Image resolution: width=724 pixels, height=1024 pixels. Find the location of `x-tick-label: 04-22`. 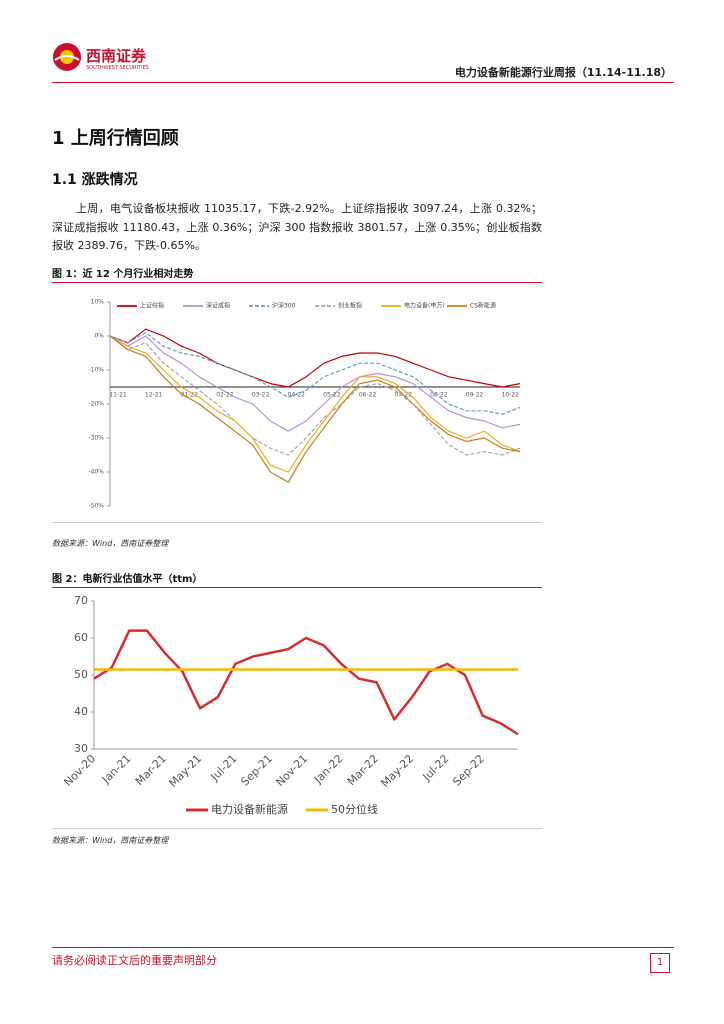

x-tick-label: 04-22 is located at coordinates (297, 395).